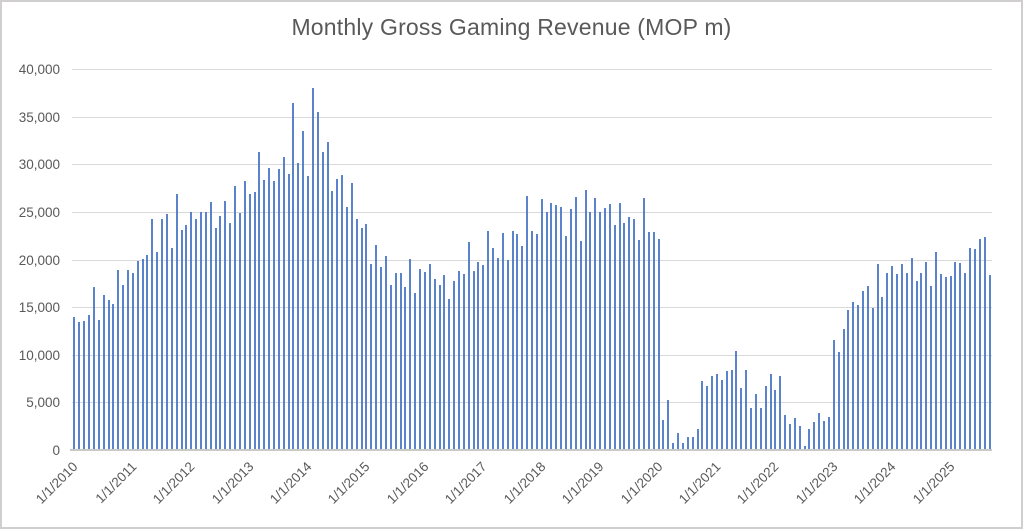 This screenshot has height=529, width=1023. What do you see at coordinates (39, 308) in the screenshot?
I see `y-tick-label: 15,000` at bounding box center [39, 308].